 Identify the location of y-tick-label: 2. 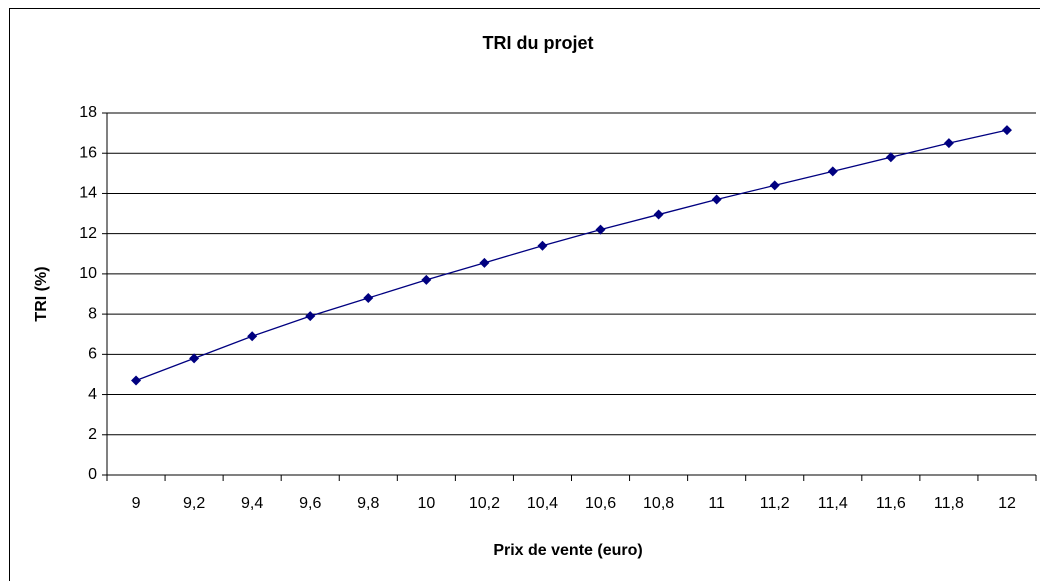
(92, 434).